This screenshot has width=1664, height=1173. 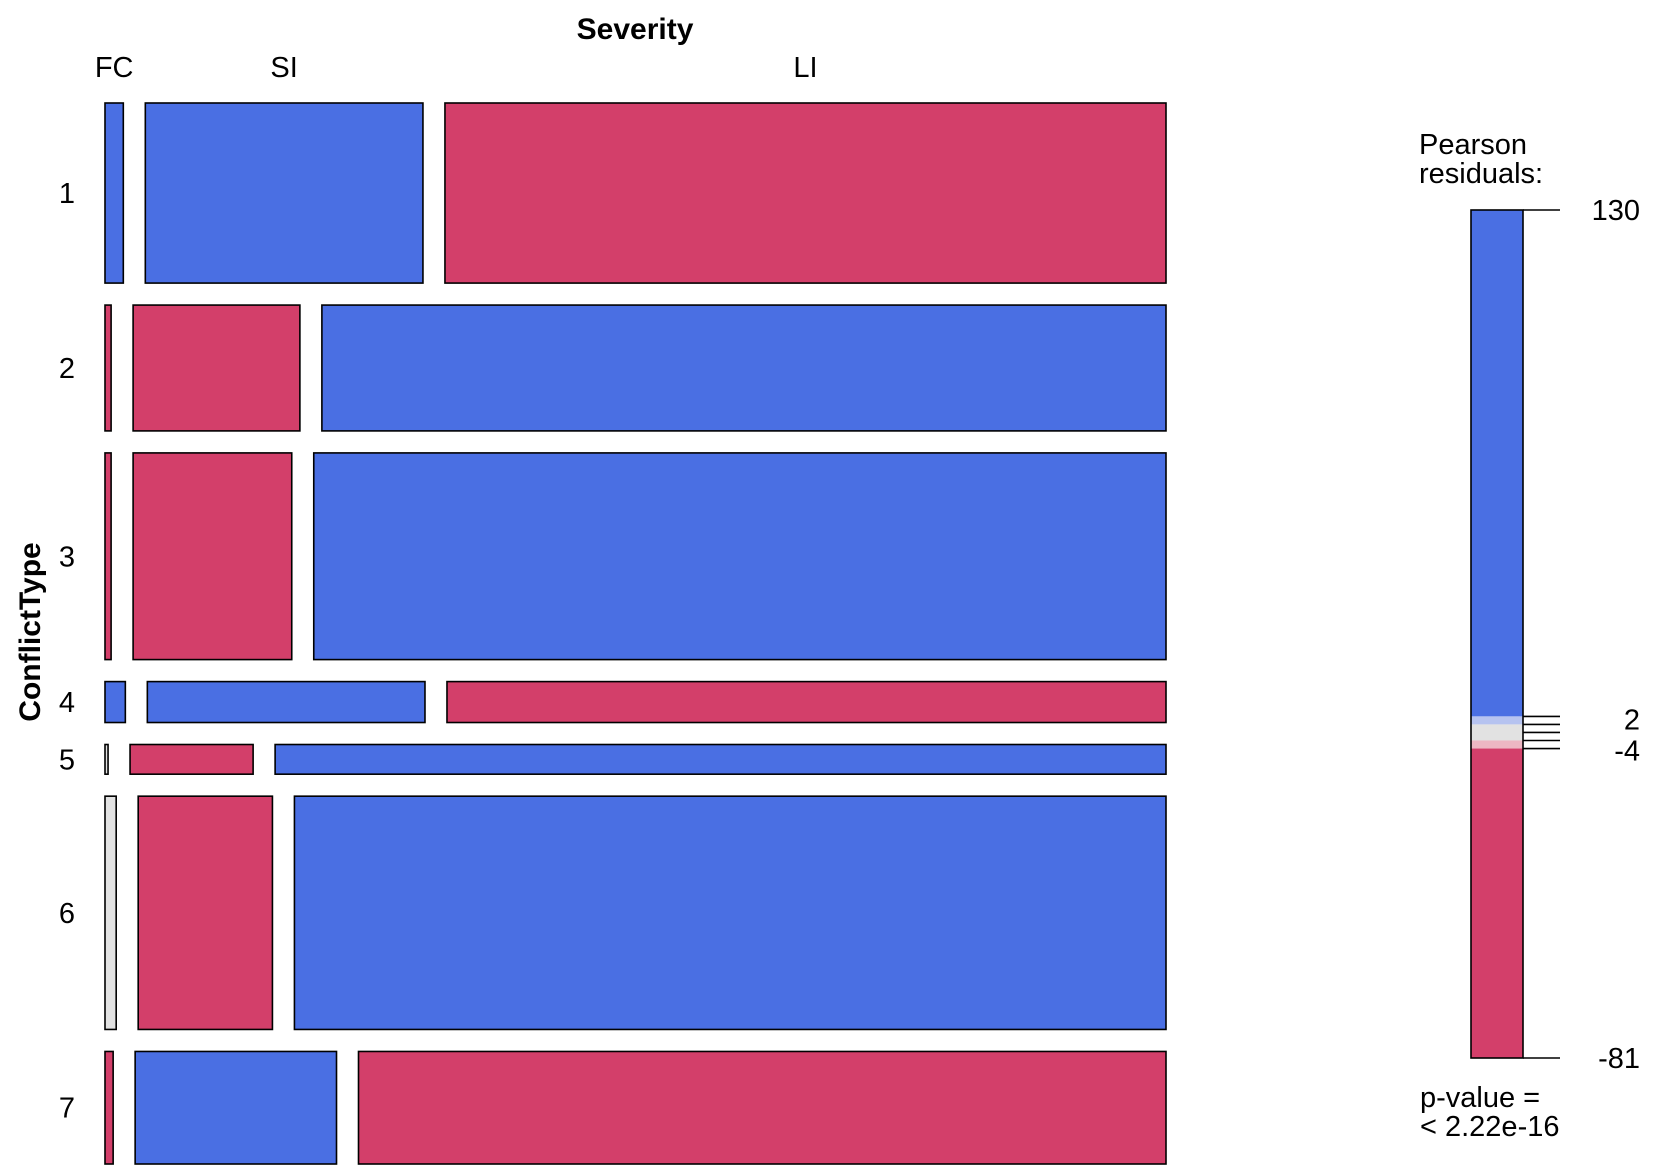 What do you see at coordinates (456, 68) in the screenshot?
I see `column-level-labels: FC SI LI` at bounding box center [456, 68].